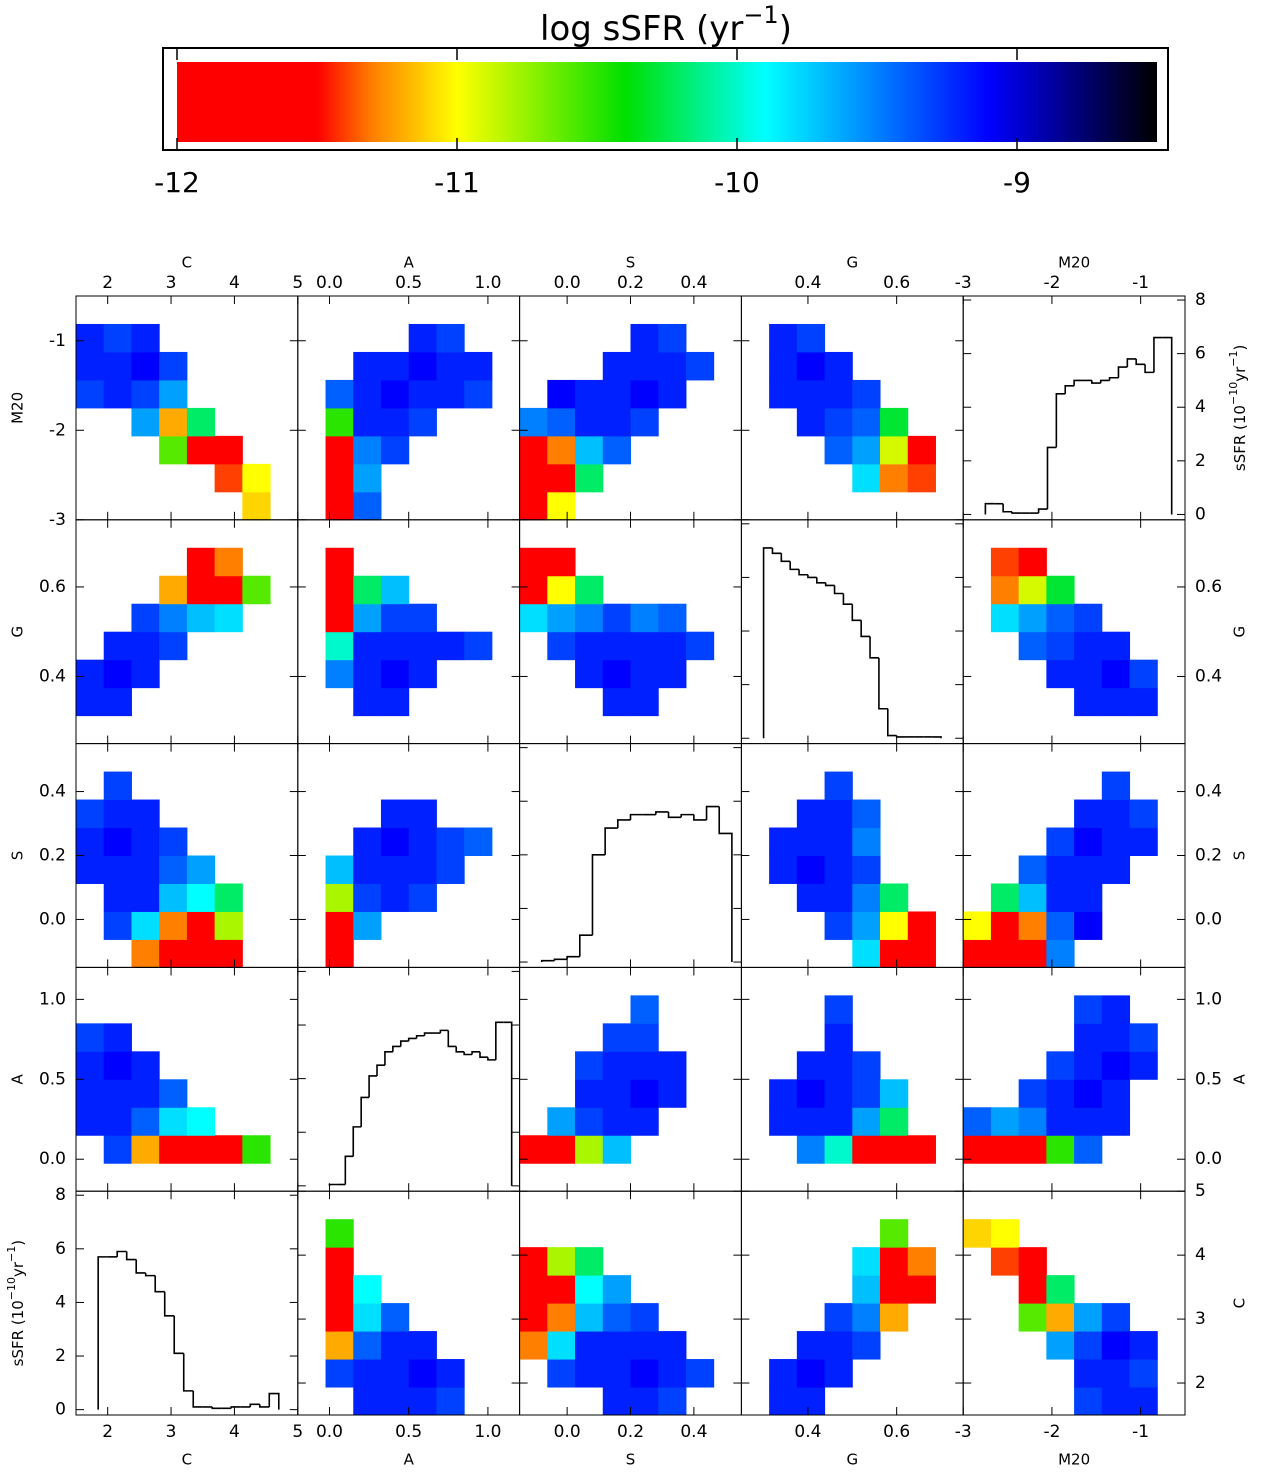  What do you see at coordinates (1200, 1383) in the screenshot?
I see `y-tick-label: 2` at bounding box center [1200, 1383].